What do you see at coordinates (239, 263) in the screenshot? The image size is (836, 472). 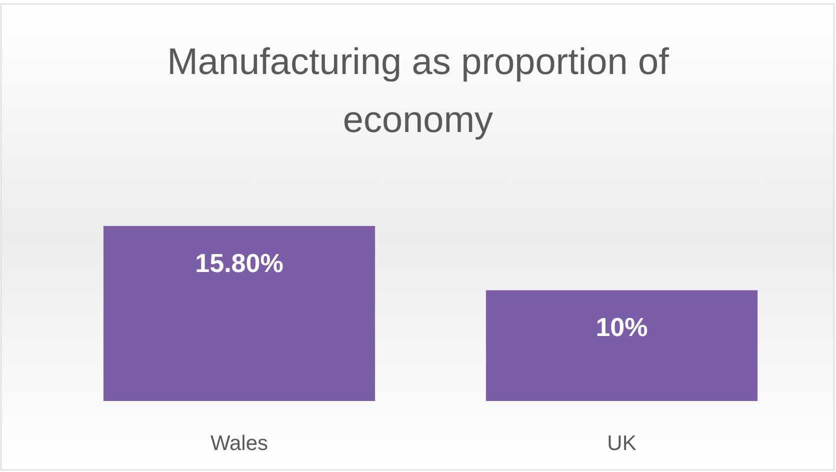 I see `data-label: 15.80%` at bounding box center [239, 263].